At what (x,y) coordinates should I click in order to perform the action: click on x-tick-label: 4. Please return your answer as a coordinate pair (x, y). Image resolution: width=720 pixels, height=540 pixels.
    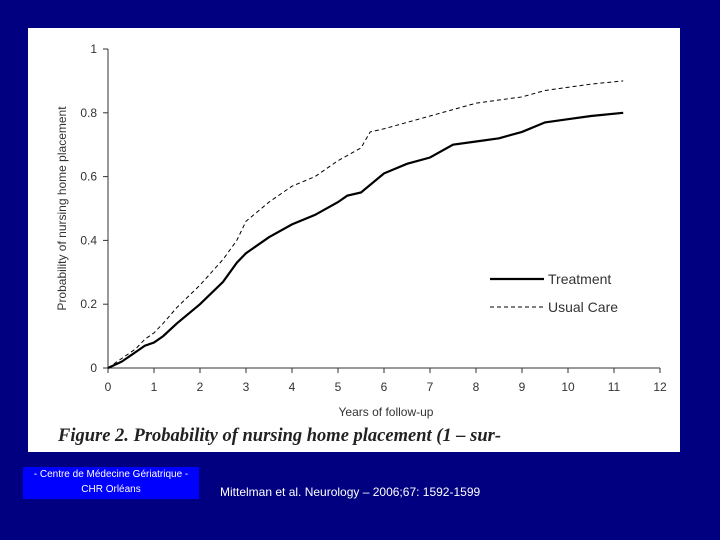
    Looking at the image, I should click on (292, 387).